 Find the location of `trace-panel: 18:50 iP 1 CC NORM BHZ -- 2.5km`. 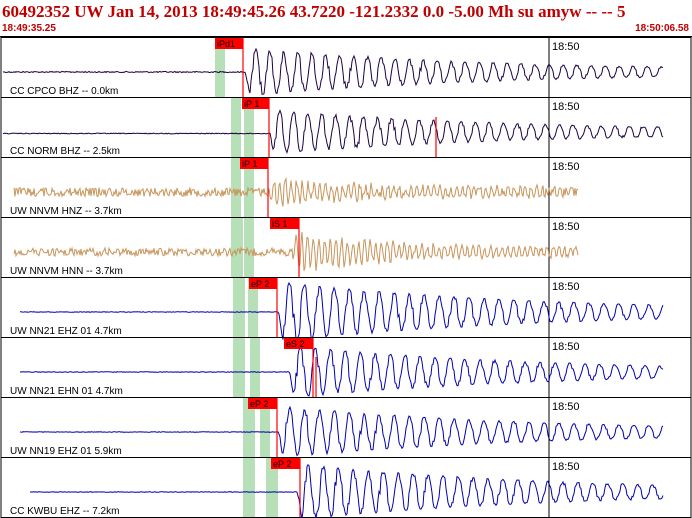

trace-panel: 18:50 iP 1 CC NORM BHZ -- 2.5km is located at coordinates (346, 127).